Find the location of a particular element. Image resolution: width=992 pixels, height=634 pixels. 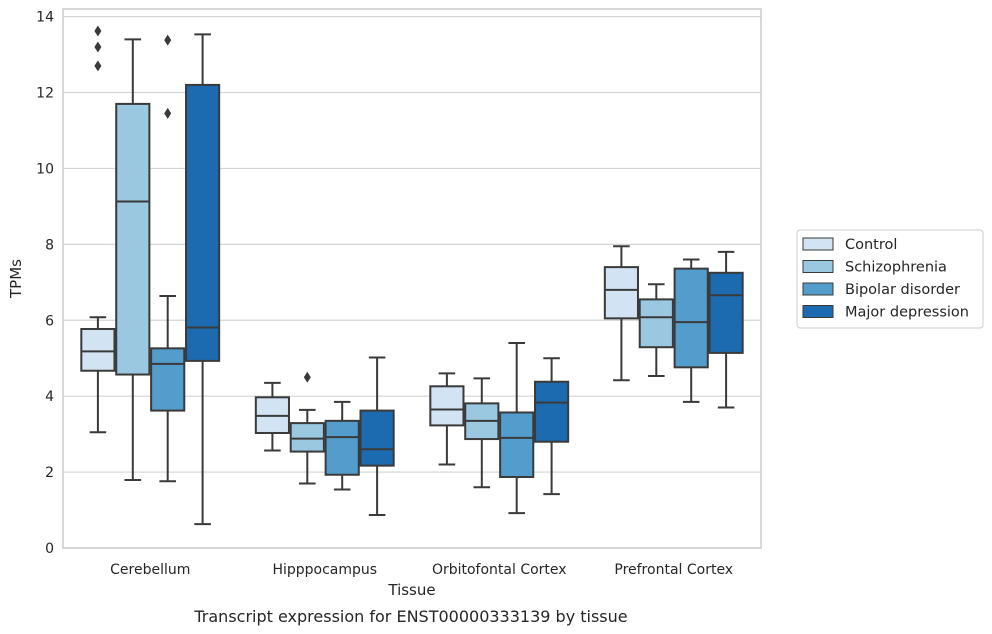

box-bipolar-disorder-hipppocampus is located at coordinates (342, 445).